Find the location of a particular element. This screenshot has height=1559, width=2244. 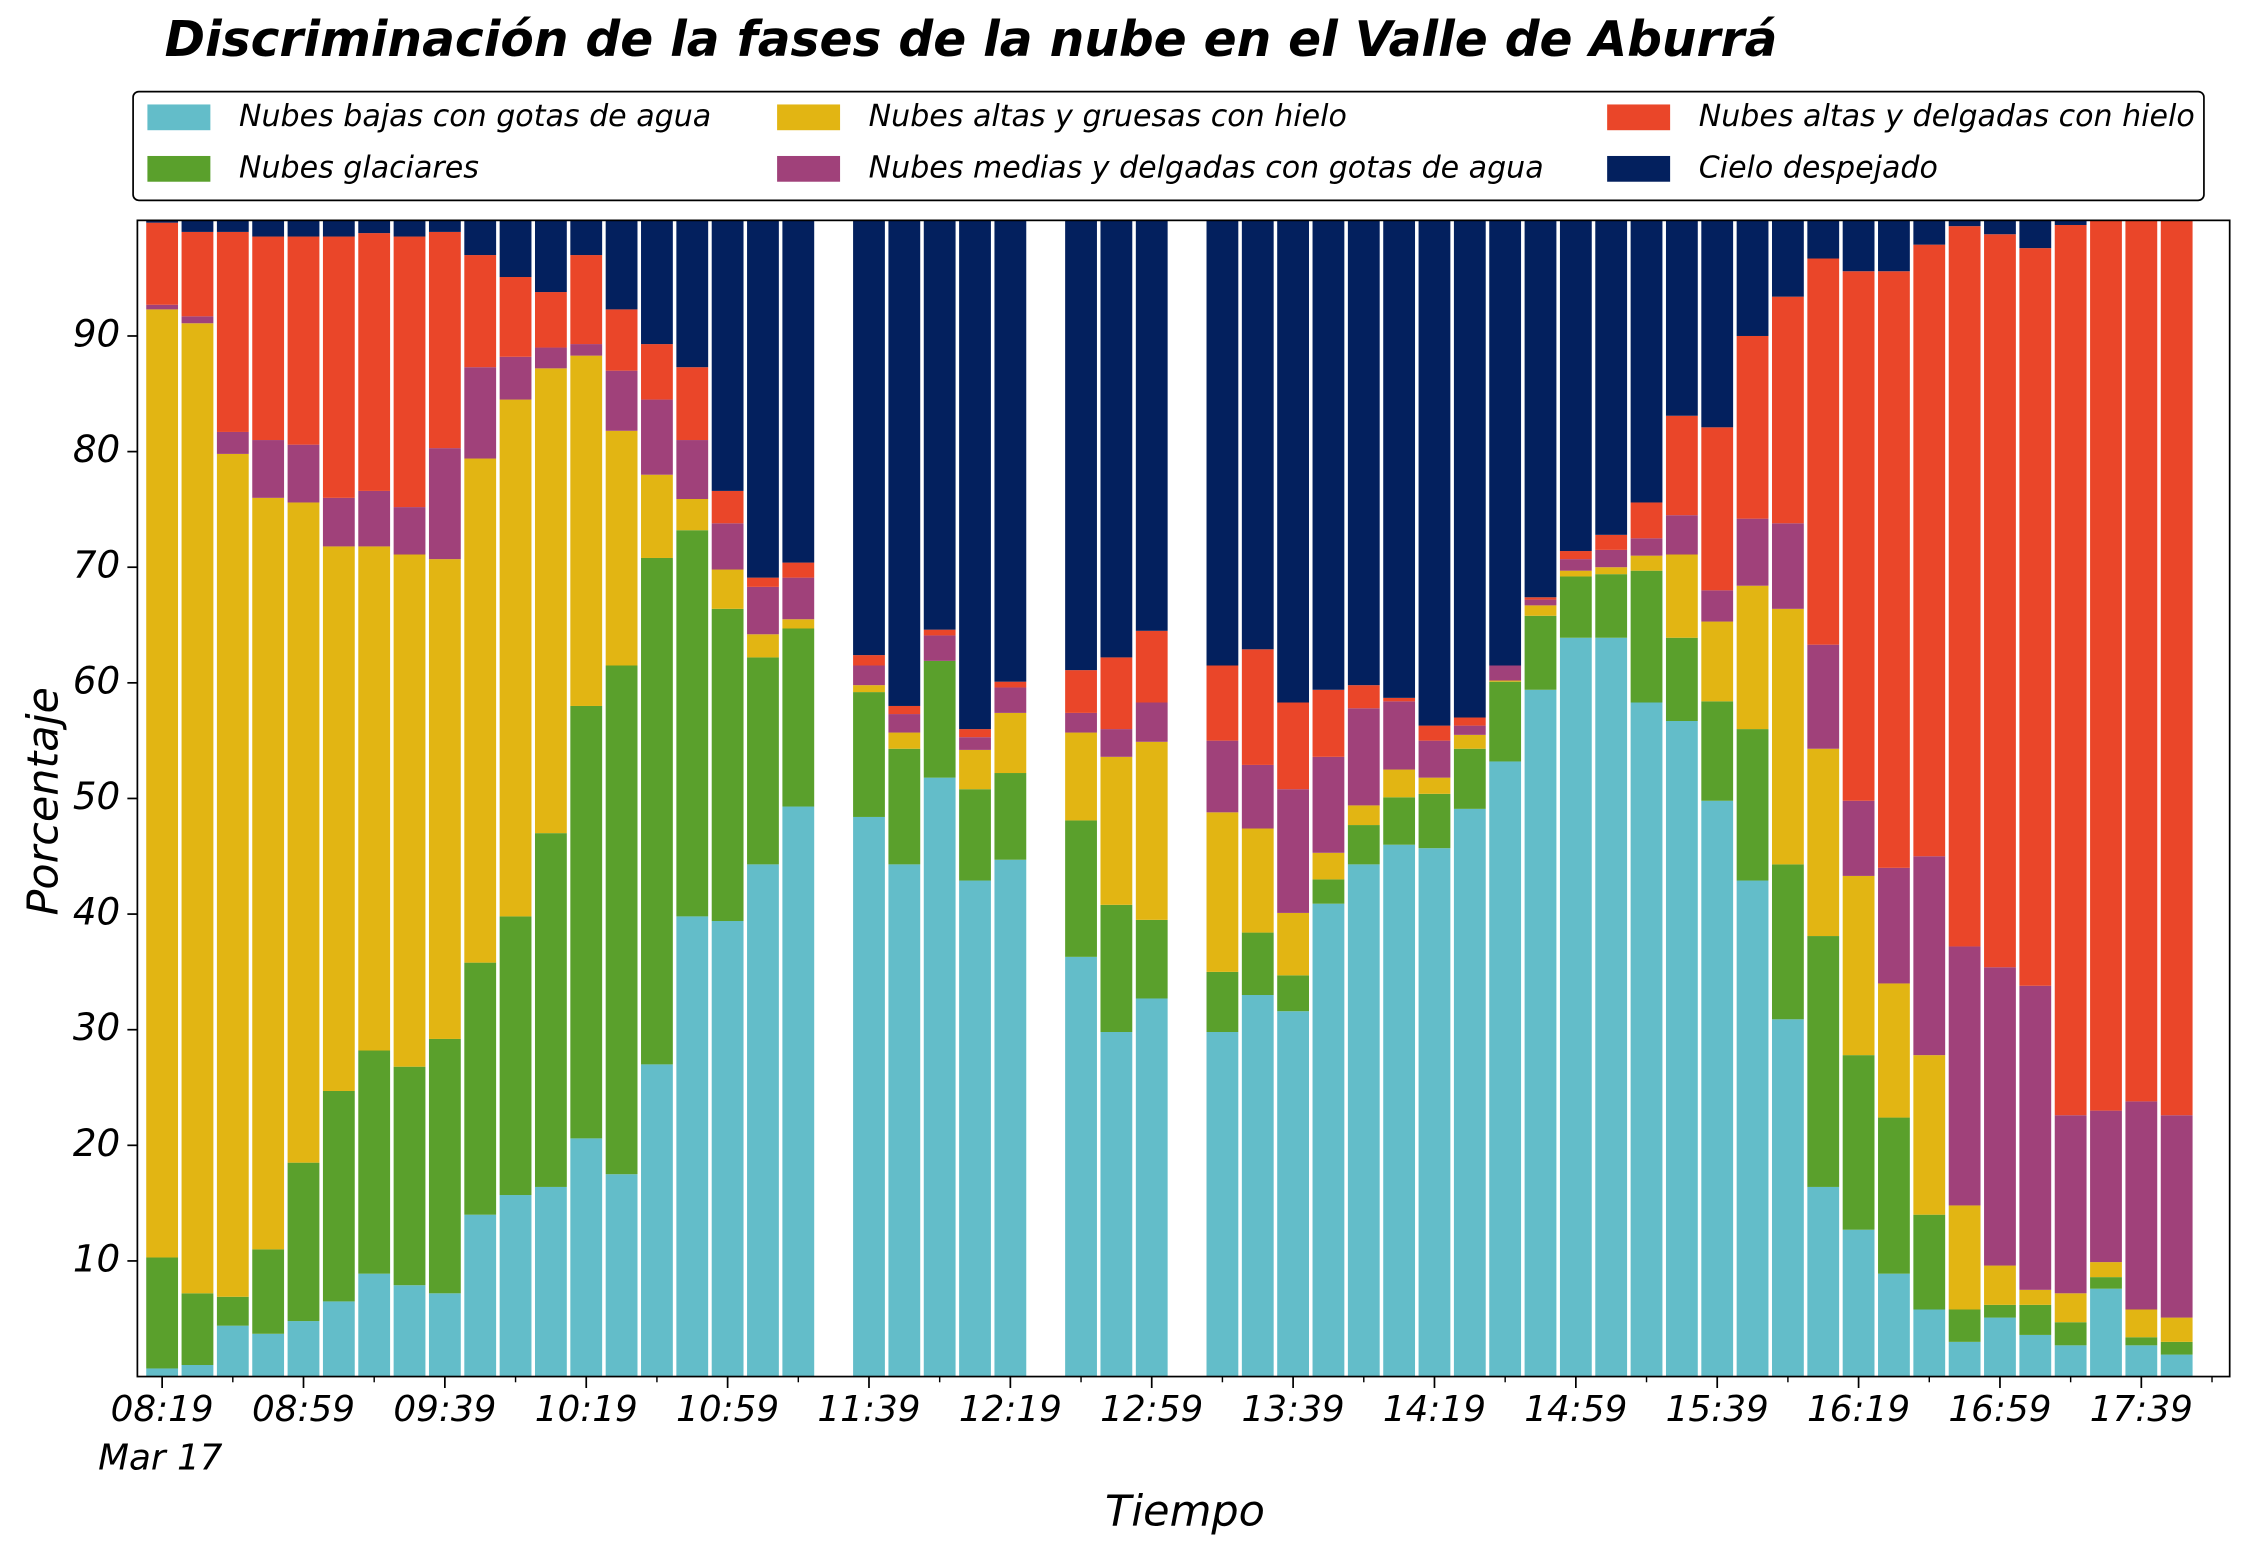

y-tick-label: 70 is located at coordinates (96, 565).